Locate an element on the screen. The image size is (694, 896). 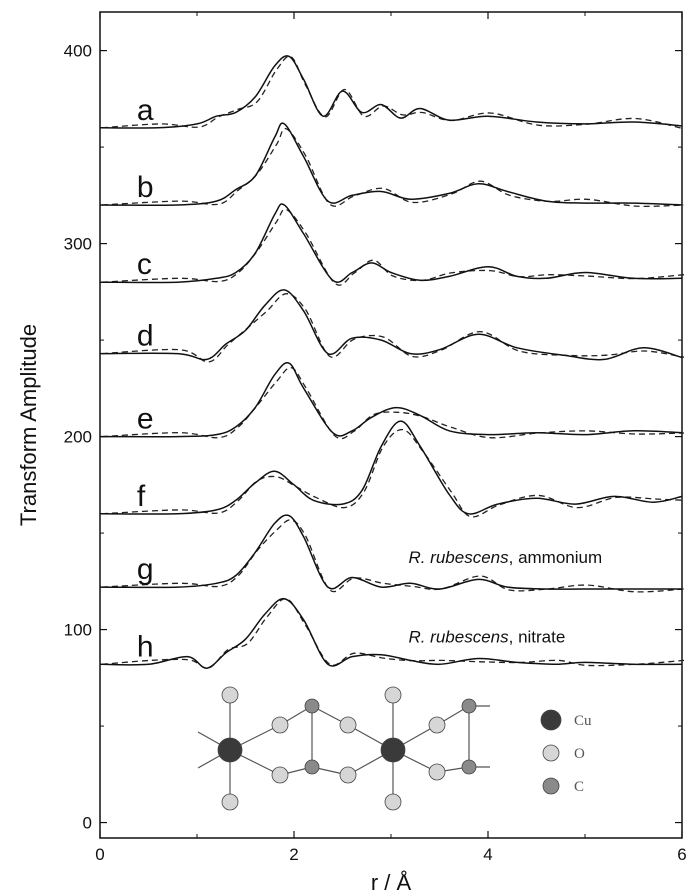
curve-label-a: a is located at coordinates (145, 110).